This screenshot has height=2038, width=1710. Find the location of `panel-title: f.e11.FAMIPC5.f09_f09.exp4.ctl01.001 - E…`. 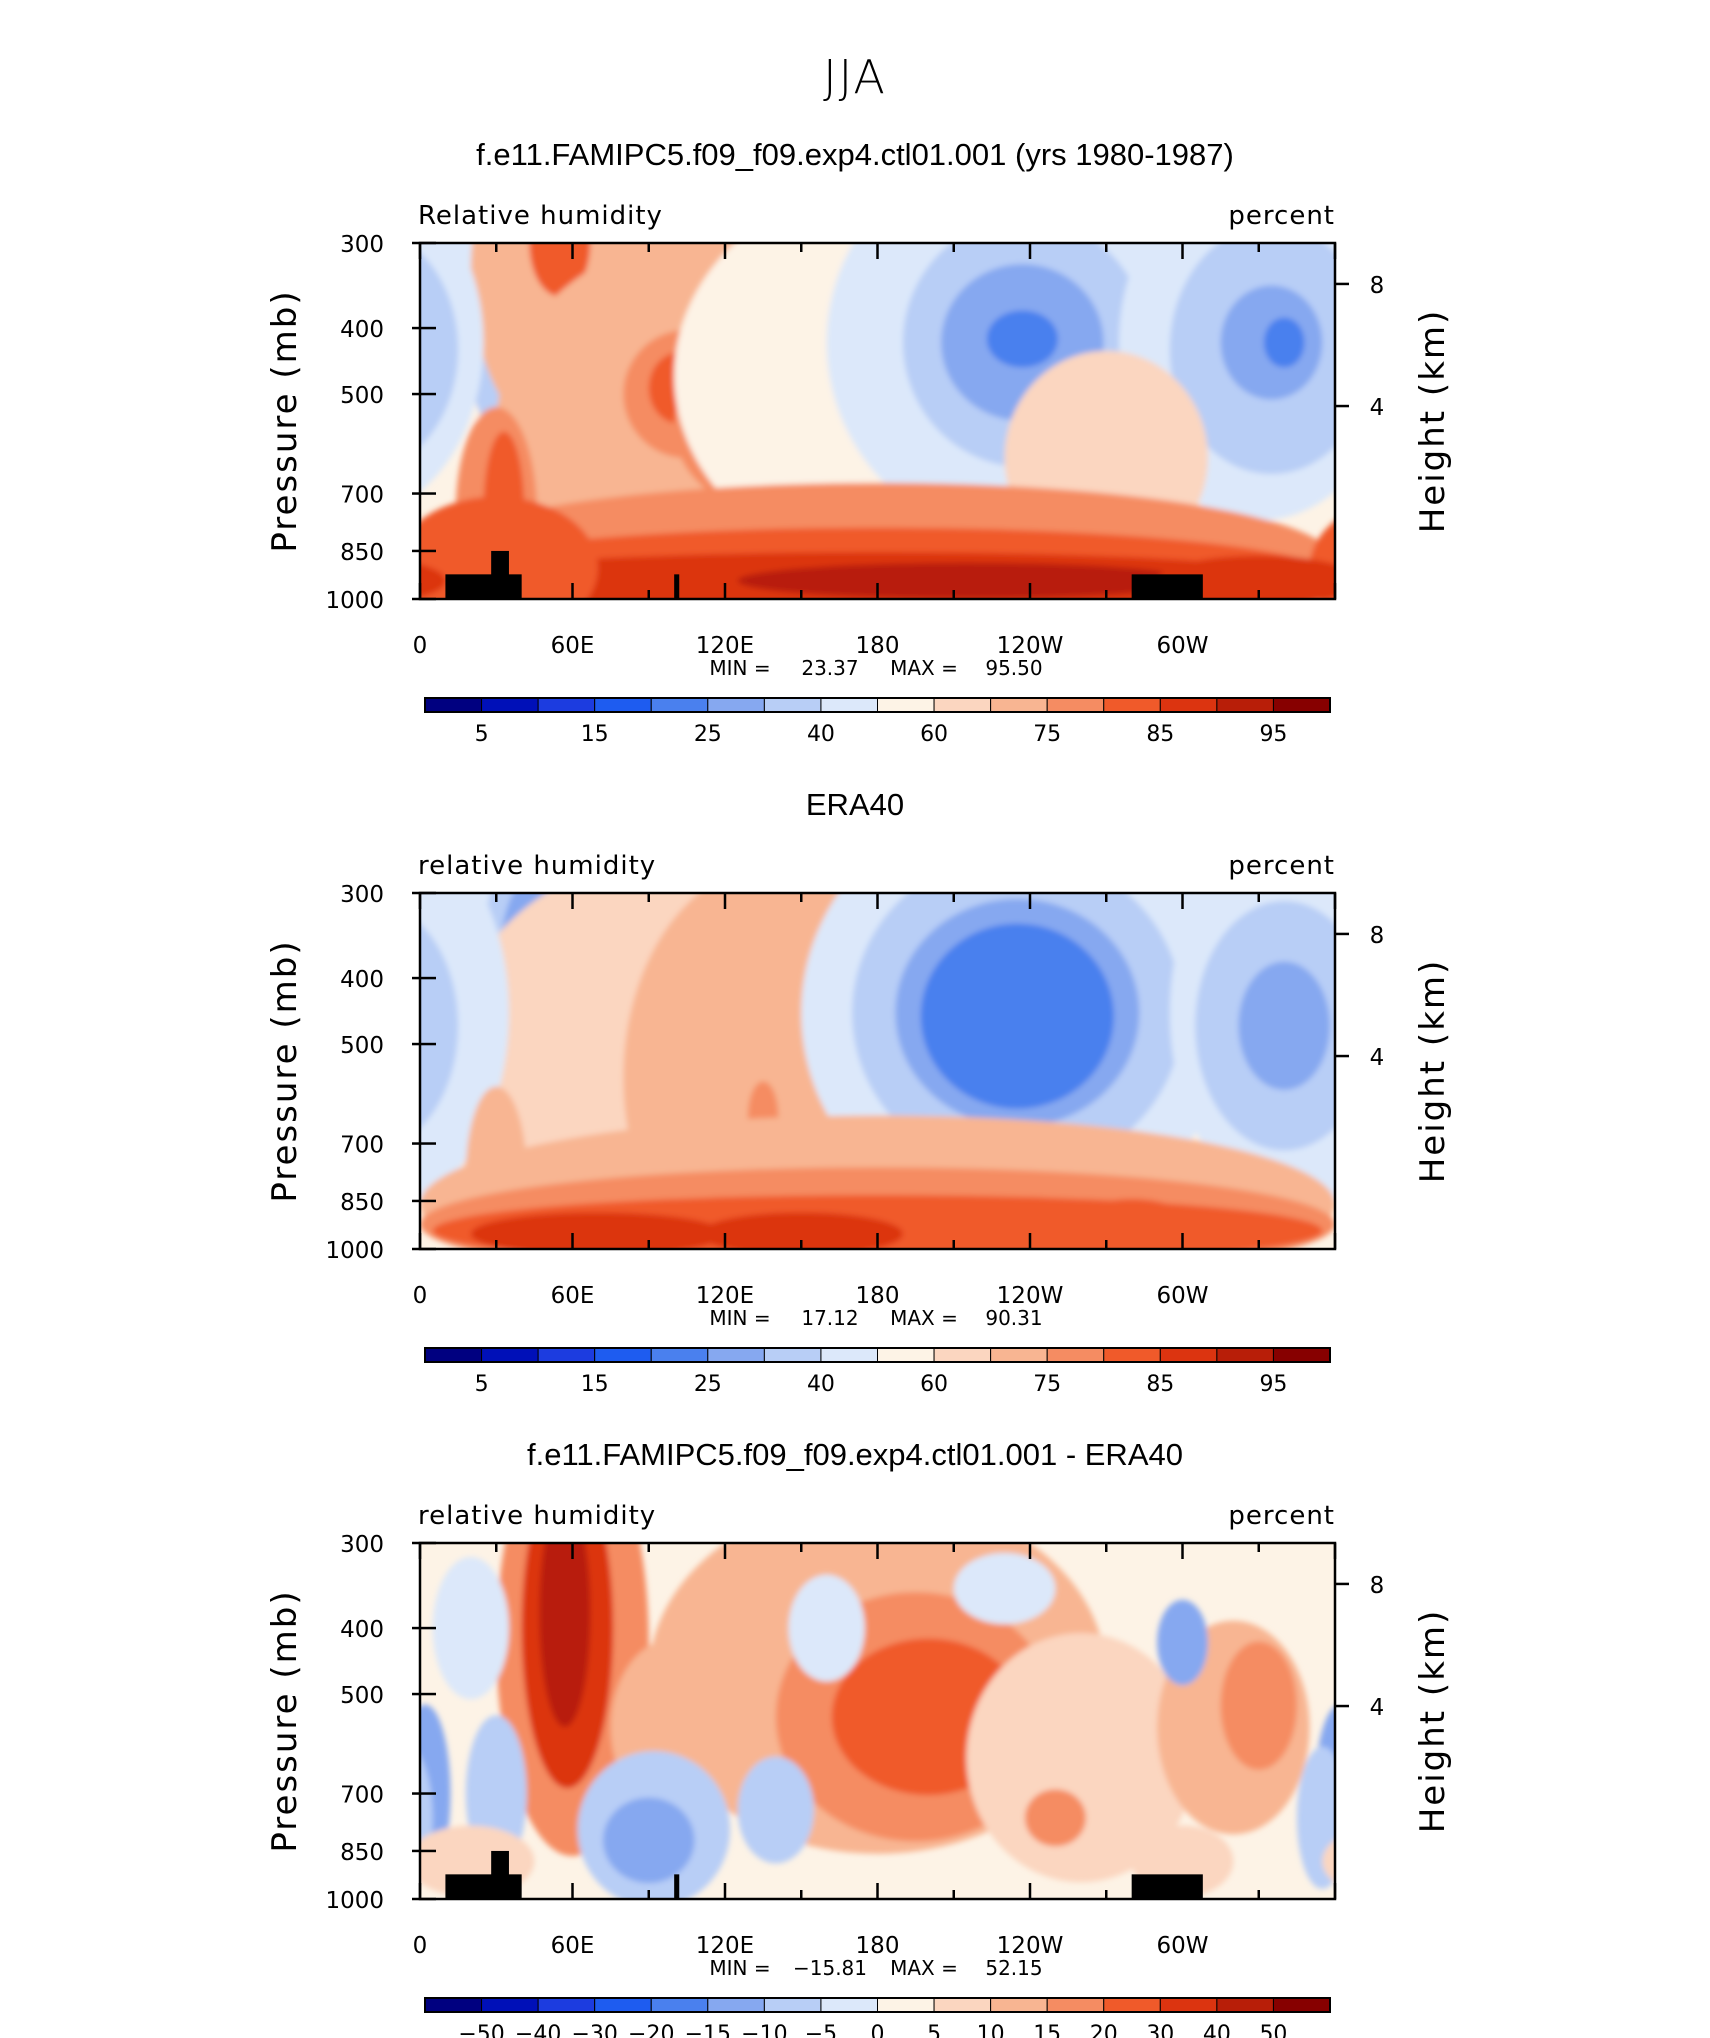

panel-title: f.e11.FAMIPC5.f09_f09.exp4.ctl01.001 - E… is located at coordinates (855, 1454).